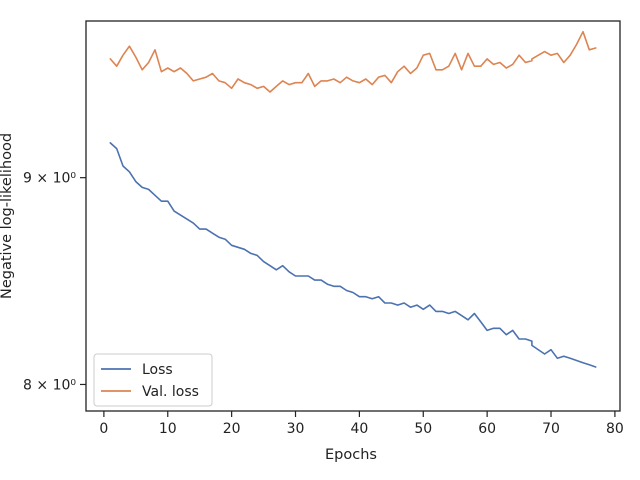  Describe the element at coordinates (170, 392) in the screenshot. I see `legend-label-val-loss: Val. loss` at that location.